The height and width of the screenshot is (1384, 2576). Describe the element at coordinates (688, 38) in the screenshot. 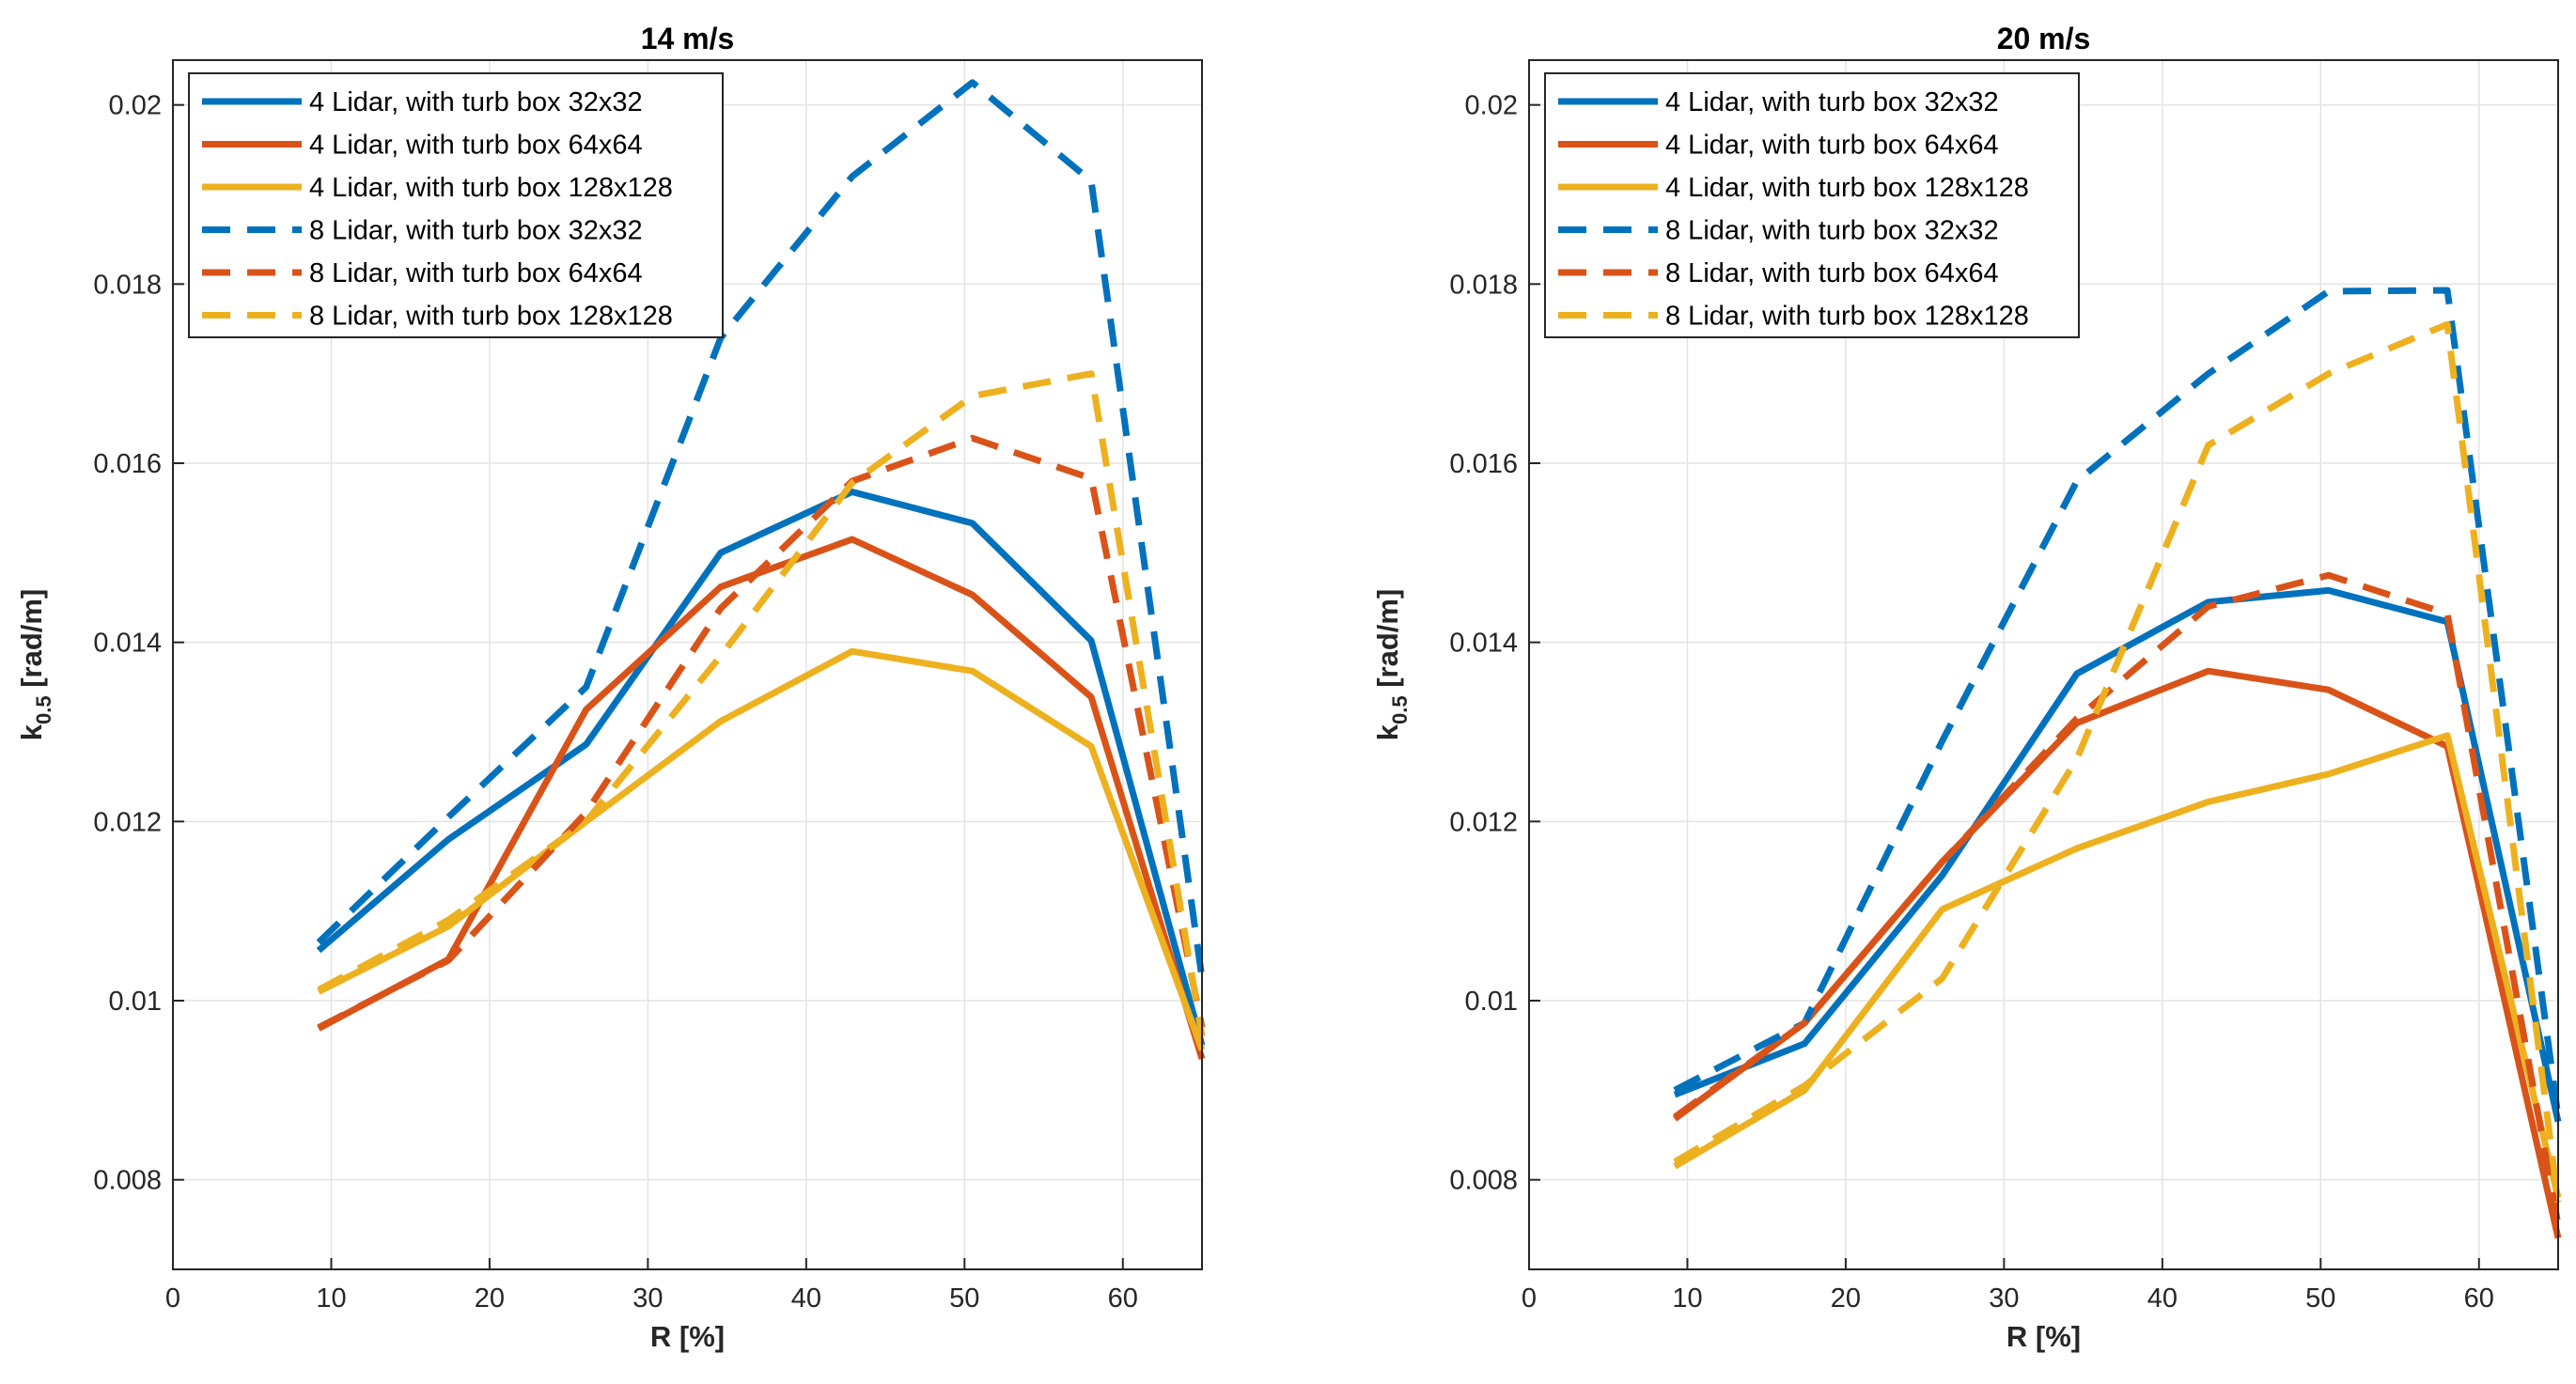

I see `chart-title: 14 m/s` at that location.